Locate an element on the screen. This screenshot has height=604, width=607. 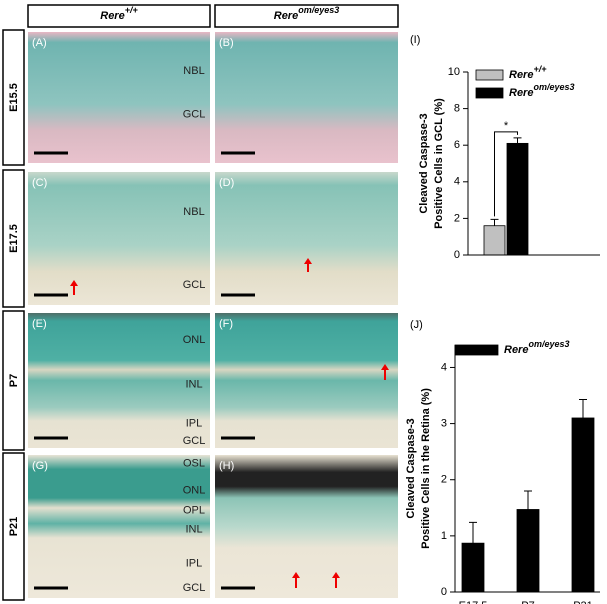
row-label: P7 is located at coordinates (14, 380).